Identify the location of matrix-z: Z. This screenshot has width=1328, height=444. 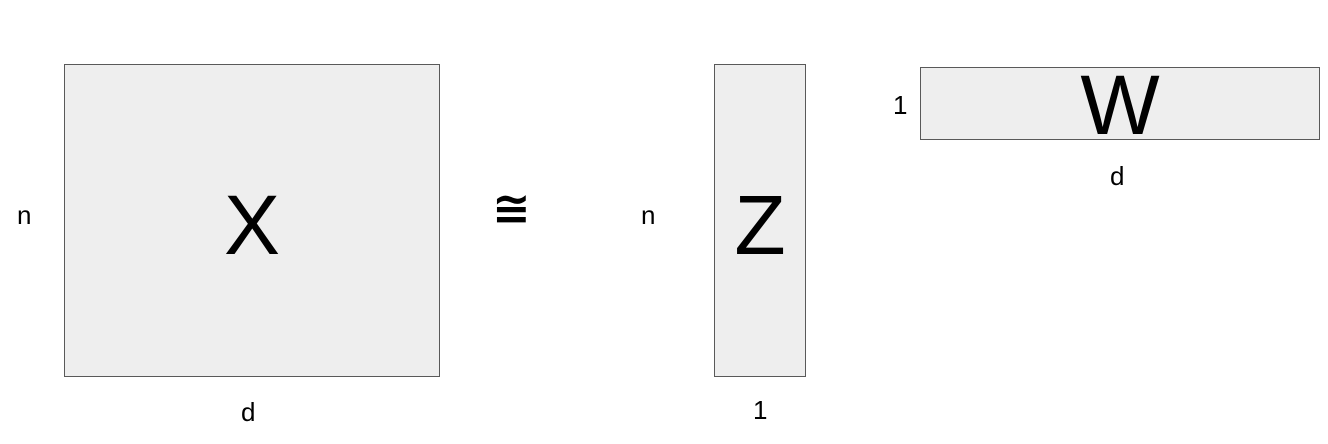
(760, 220).